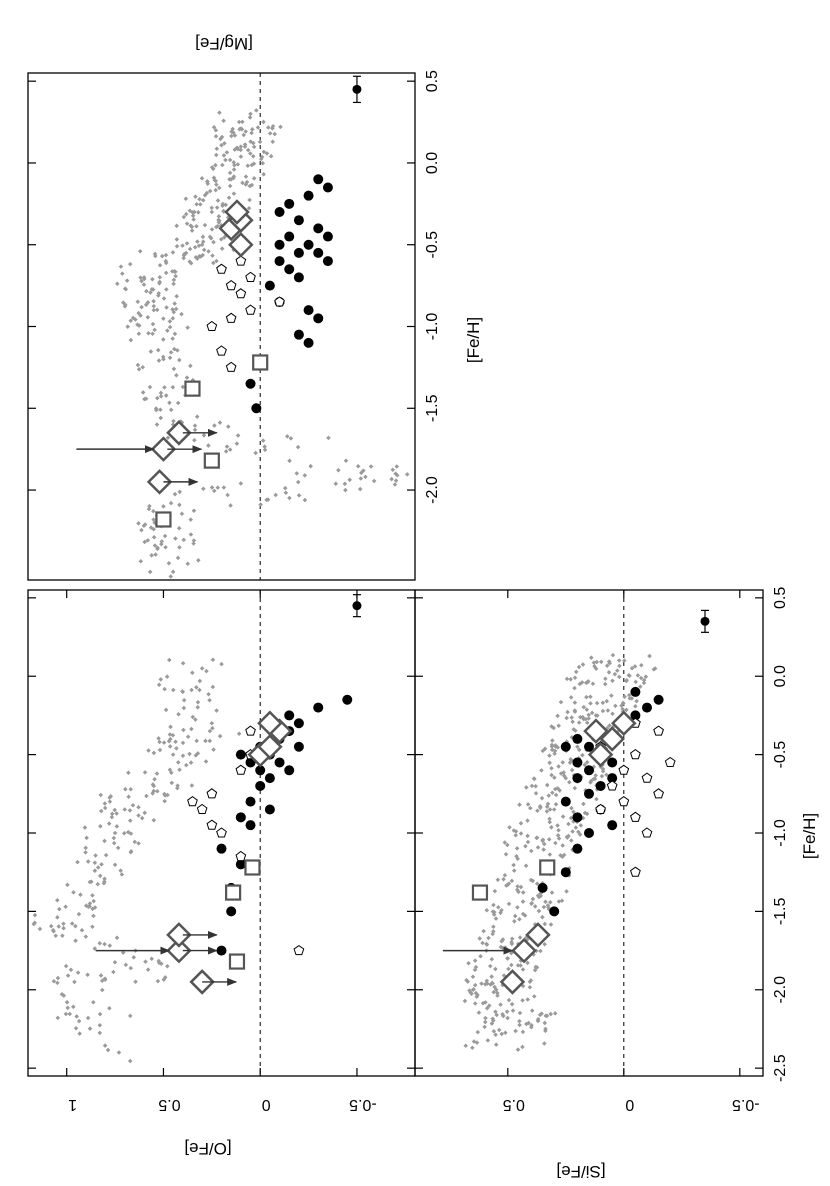  I want to click on x-tick-label: 0.0, so click(432, 163).